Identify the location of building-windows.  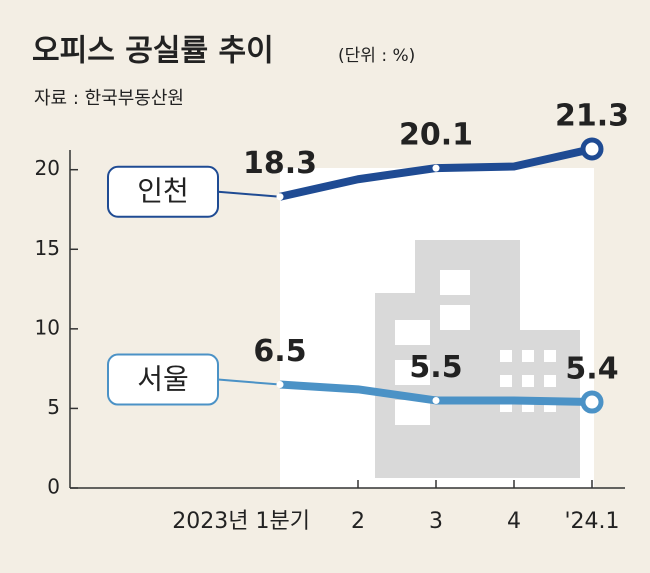
(475, 347).